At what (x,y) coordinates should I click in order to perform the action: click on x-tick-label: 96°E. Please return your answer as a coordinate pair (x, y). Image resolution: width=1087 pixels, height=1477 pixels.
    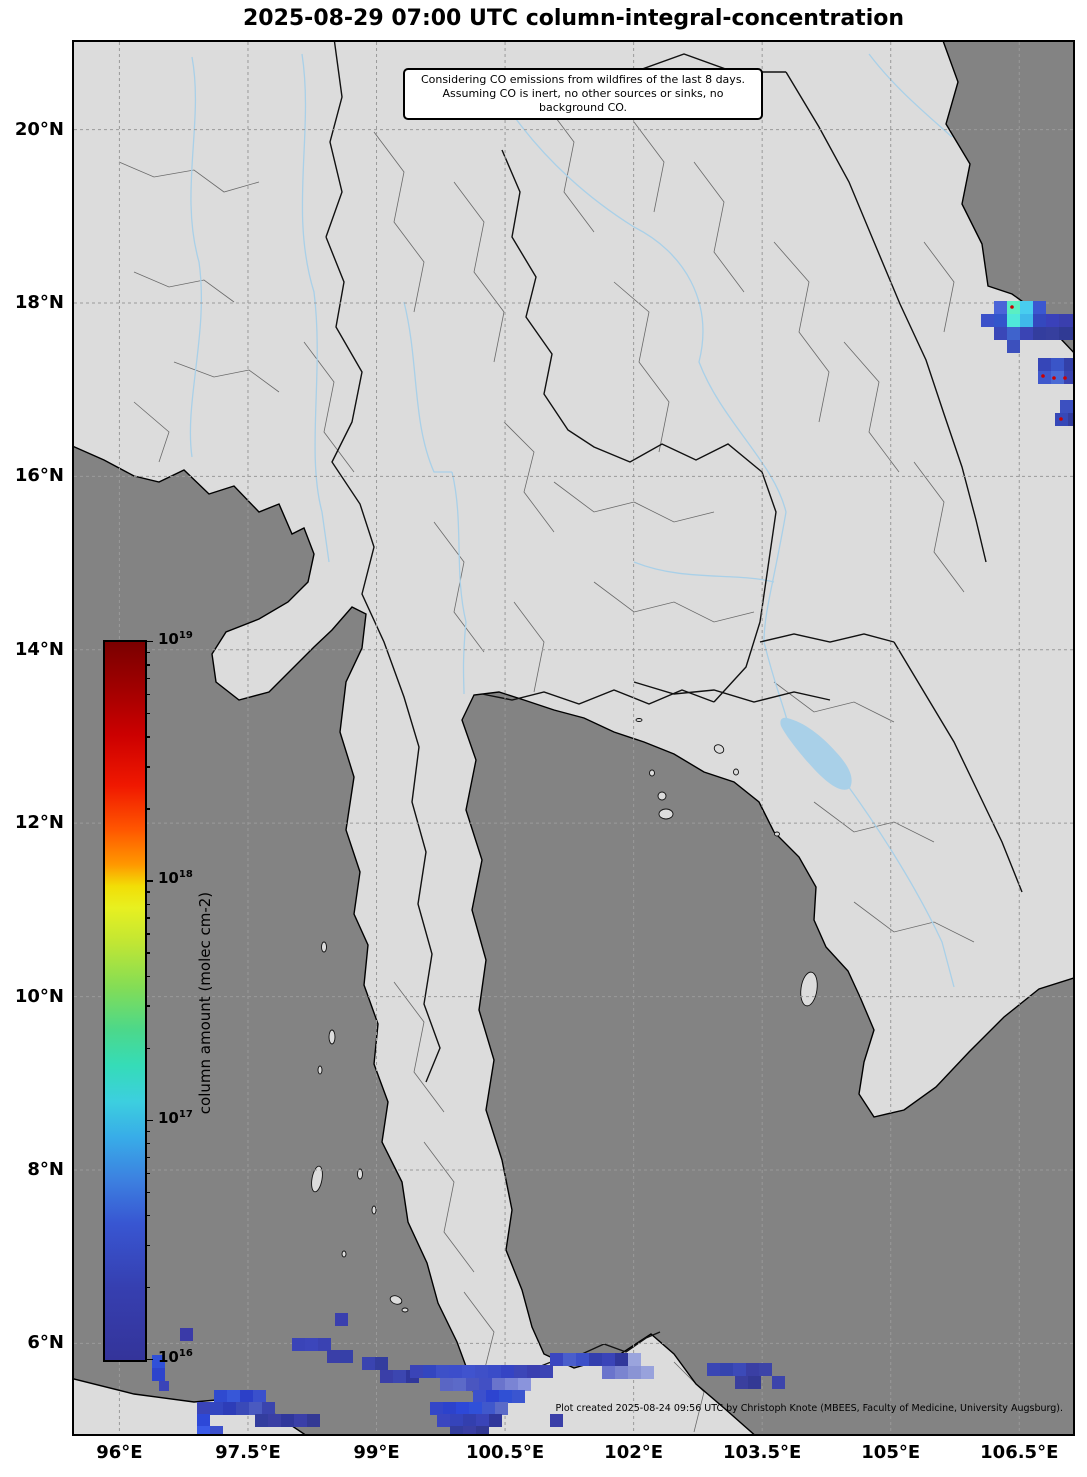
    Looking at the image, I should click on (119, 1452).